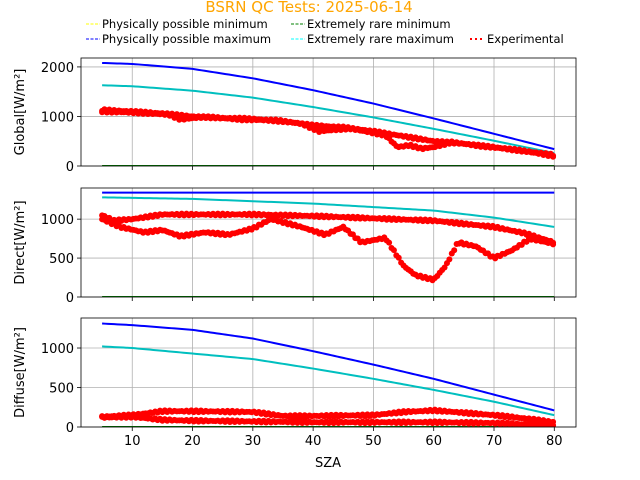 The image size is (640, 480). Describe the element at coordinates (57, 68) in the screenshot. I see `y-tick-label: 2000` at that location.